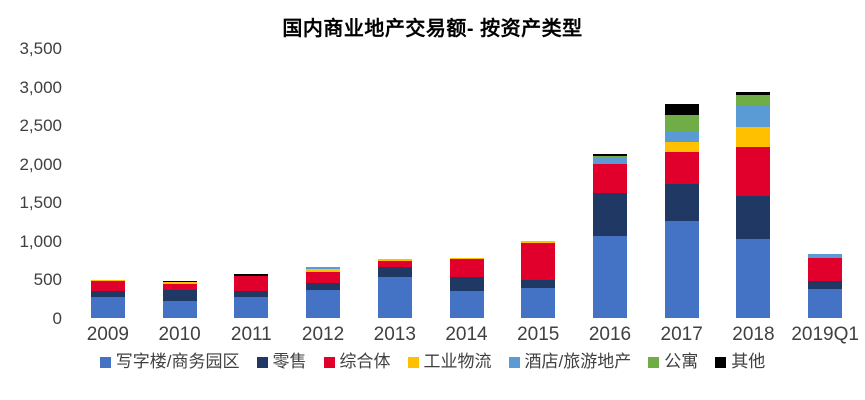 The width and height of the screenshot is (865, 400). I want to click on bar-2010, so click(179, 299).